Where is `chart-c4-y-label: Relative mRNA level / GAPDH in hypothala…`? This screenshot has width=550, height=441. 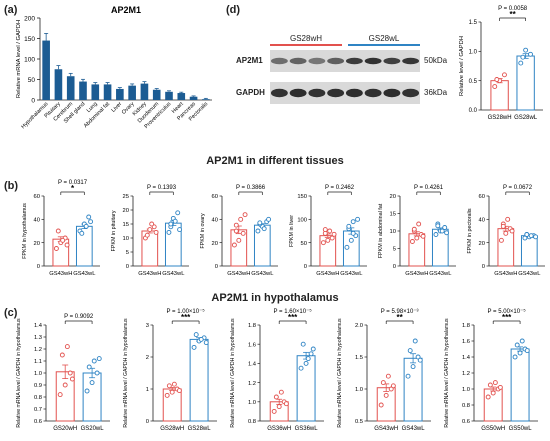
chart-c4-y-label: Relative mRNA level / GAPDH in hypothala… is located at coordinates (340, 373).